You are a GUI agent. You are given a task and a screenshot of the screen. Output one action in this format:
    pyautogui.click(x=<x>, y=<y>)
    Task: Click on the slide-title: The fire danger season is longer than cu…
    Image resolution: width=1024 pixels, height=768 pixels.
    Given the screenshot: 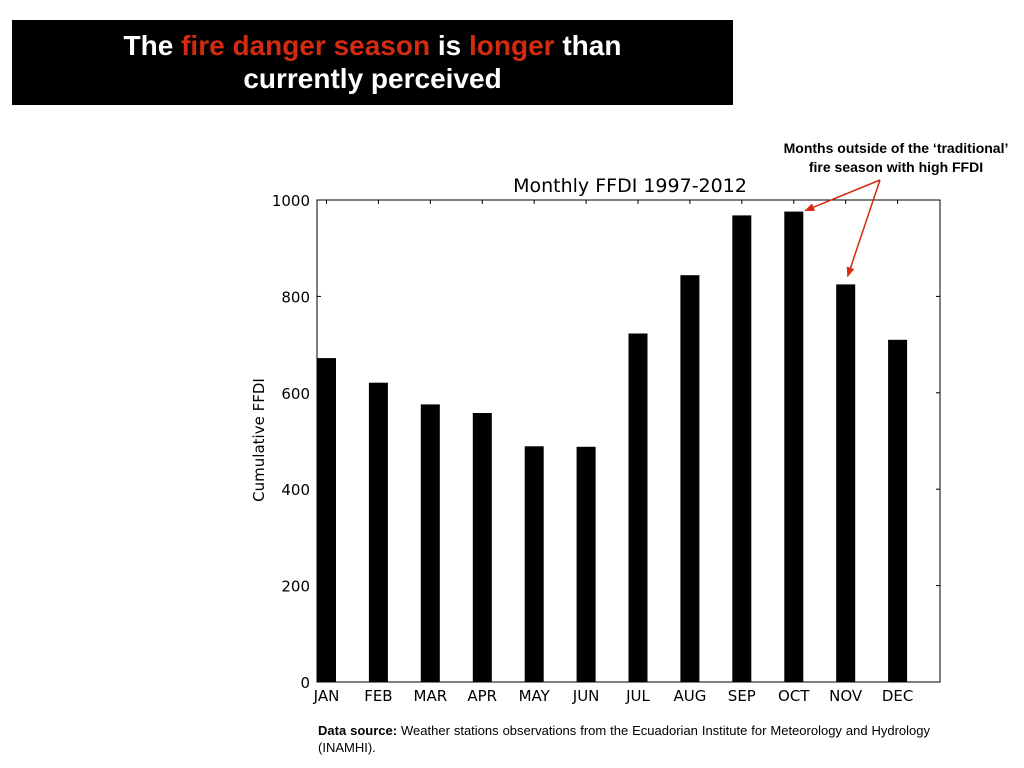 What is the action you would take?
    pyautogui.click(x=372, y=62)
    